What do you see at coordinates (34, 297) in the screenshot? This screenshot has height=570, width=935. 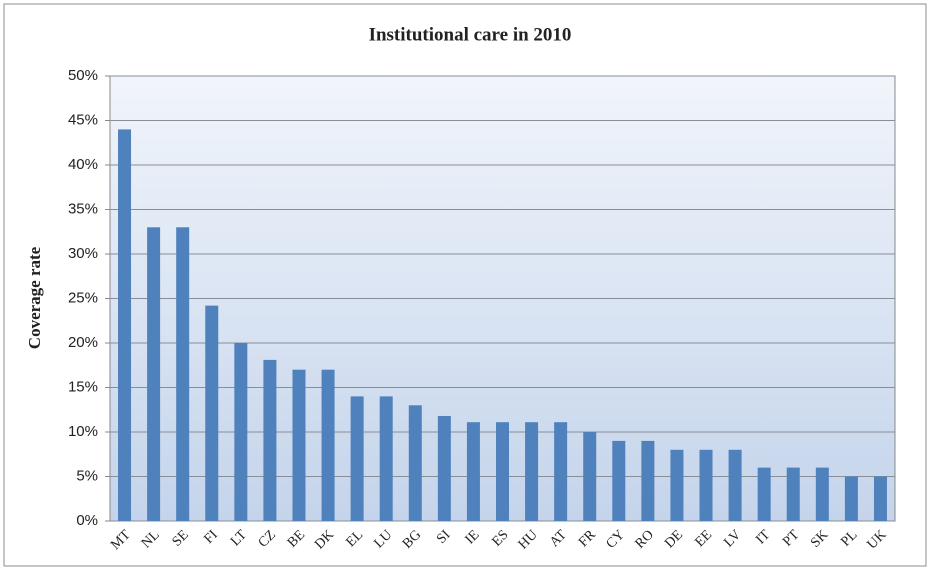 I see `y-axis-label: Coverage rate` at bounding box center [34, 297].